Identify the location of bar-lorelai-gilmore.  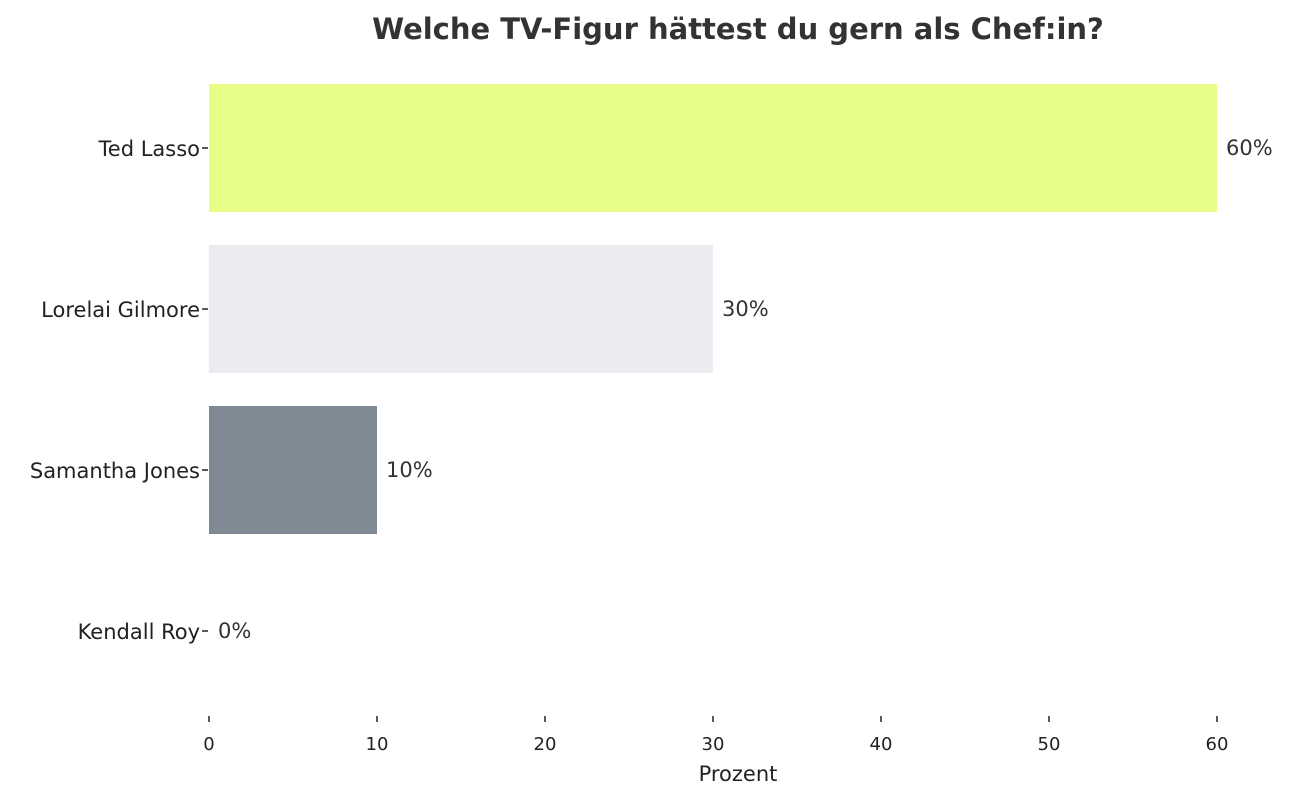
(461, 309).